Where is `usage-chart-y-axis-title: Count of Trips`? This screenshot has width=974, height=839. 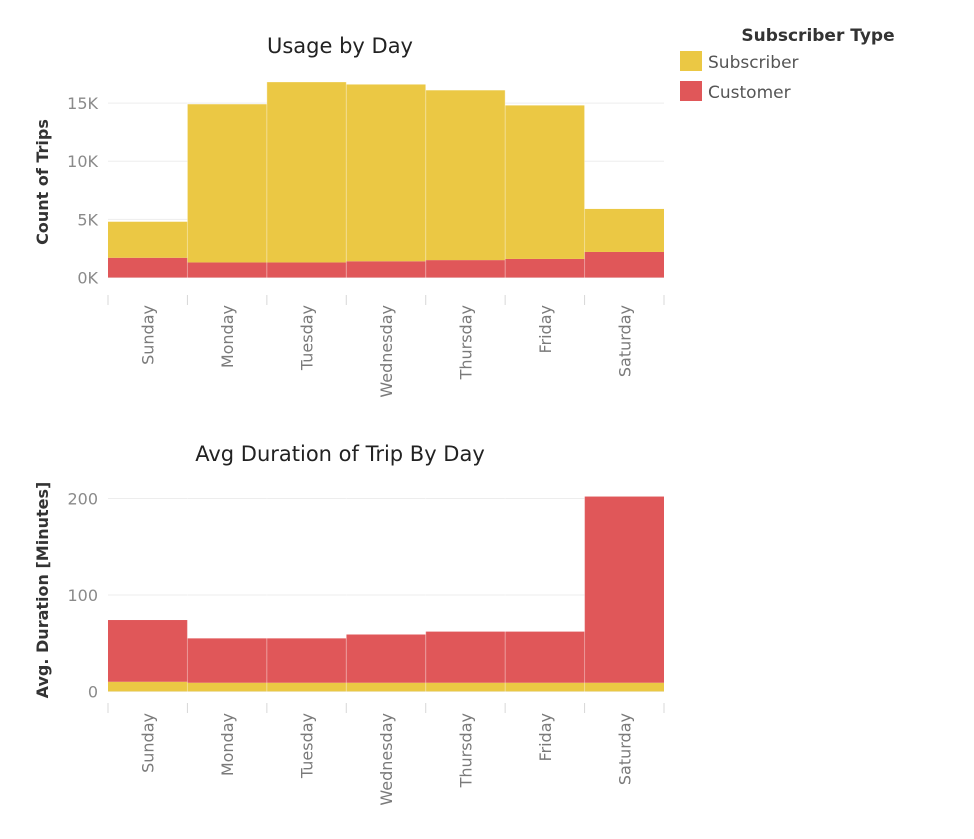 usage-chart-y-axis-title: Count of Trips is located at coordinates (42, 182).